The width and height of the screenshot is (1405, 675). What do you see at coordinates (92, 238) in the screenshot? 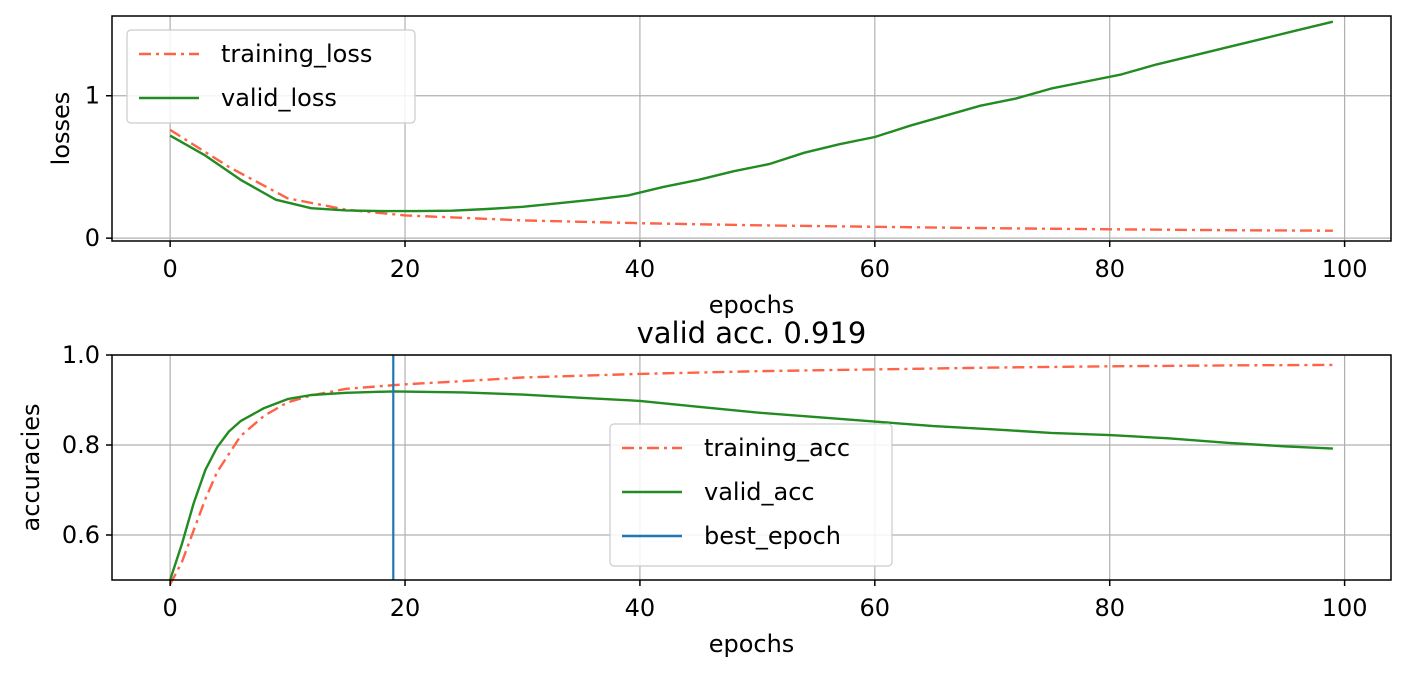
I see `y-tick-label: 0` at bounding box center [92, 238].